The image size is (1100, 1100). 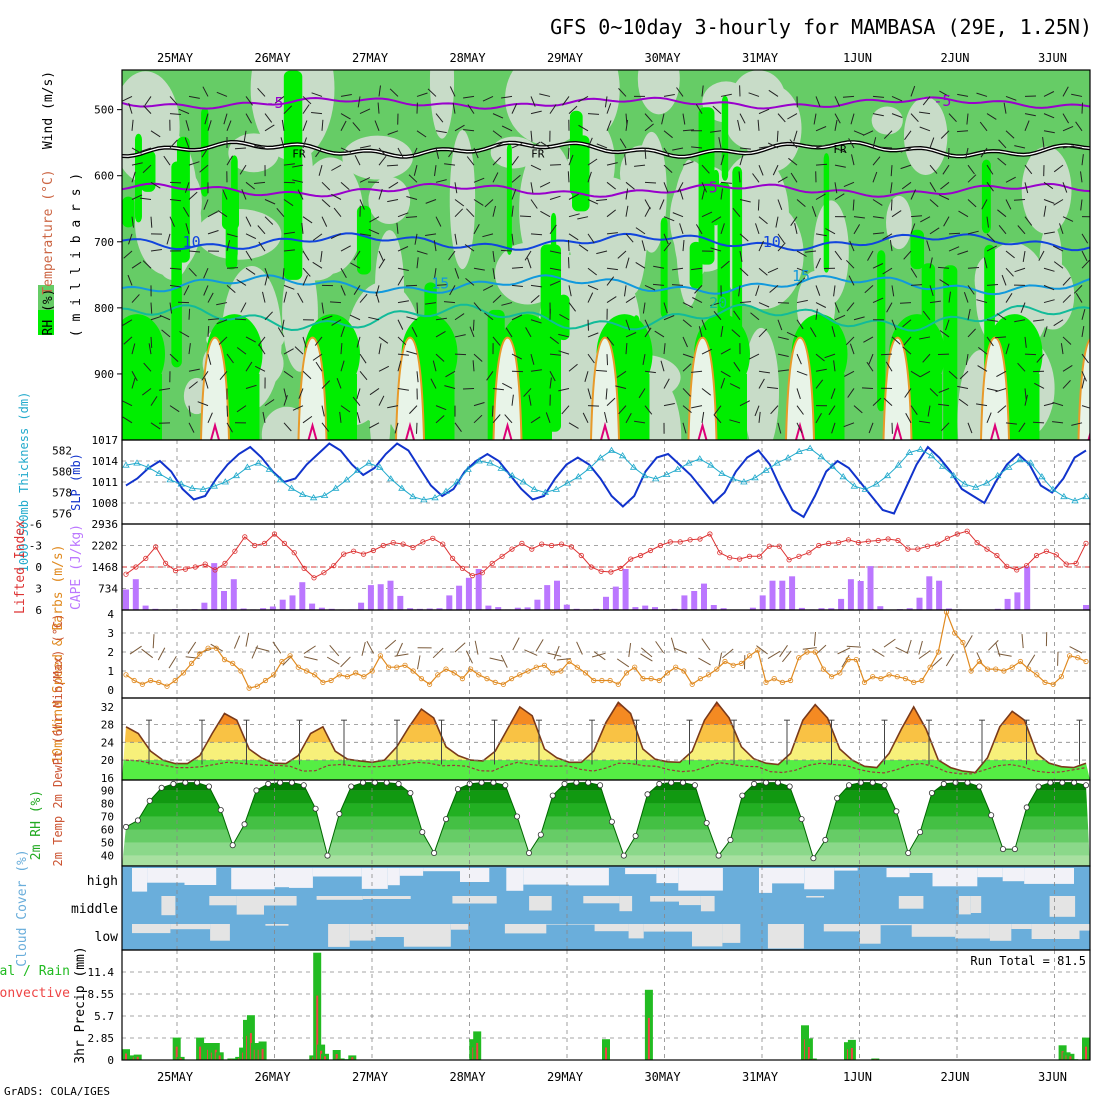 I want to click on temperature-tick-label: 16, so click(x=107, y=778).